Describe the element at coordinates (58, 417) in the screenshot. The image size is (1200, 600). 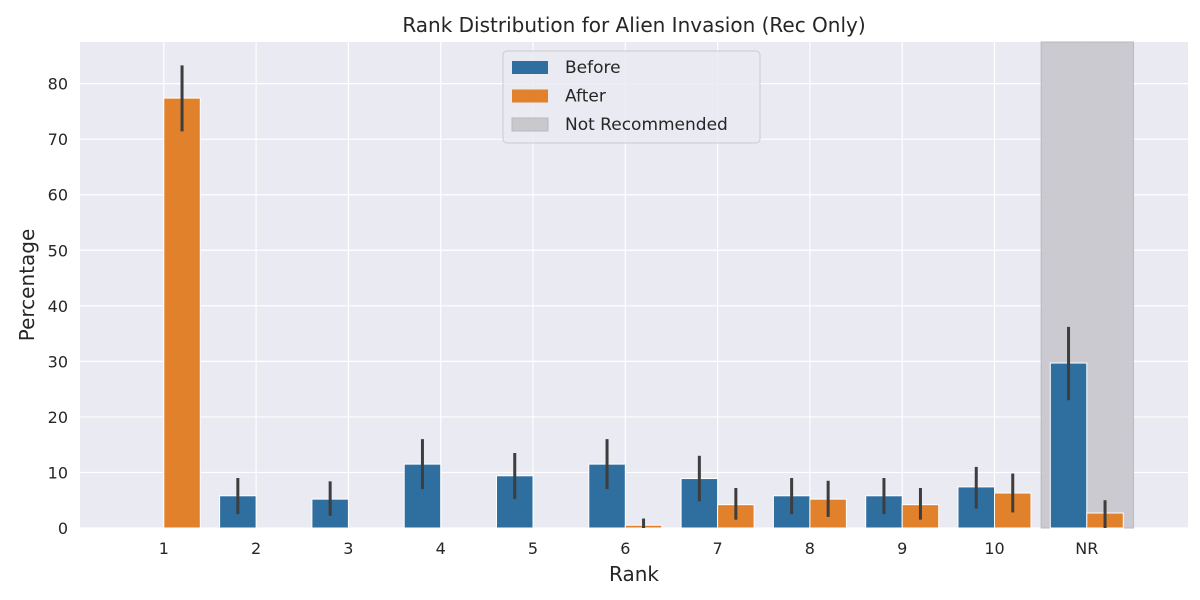
I see `y-tick-label: 20` at that location.